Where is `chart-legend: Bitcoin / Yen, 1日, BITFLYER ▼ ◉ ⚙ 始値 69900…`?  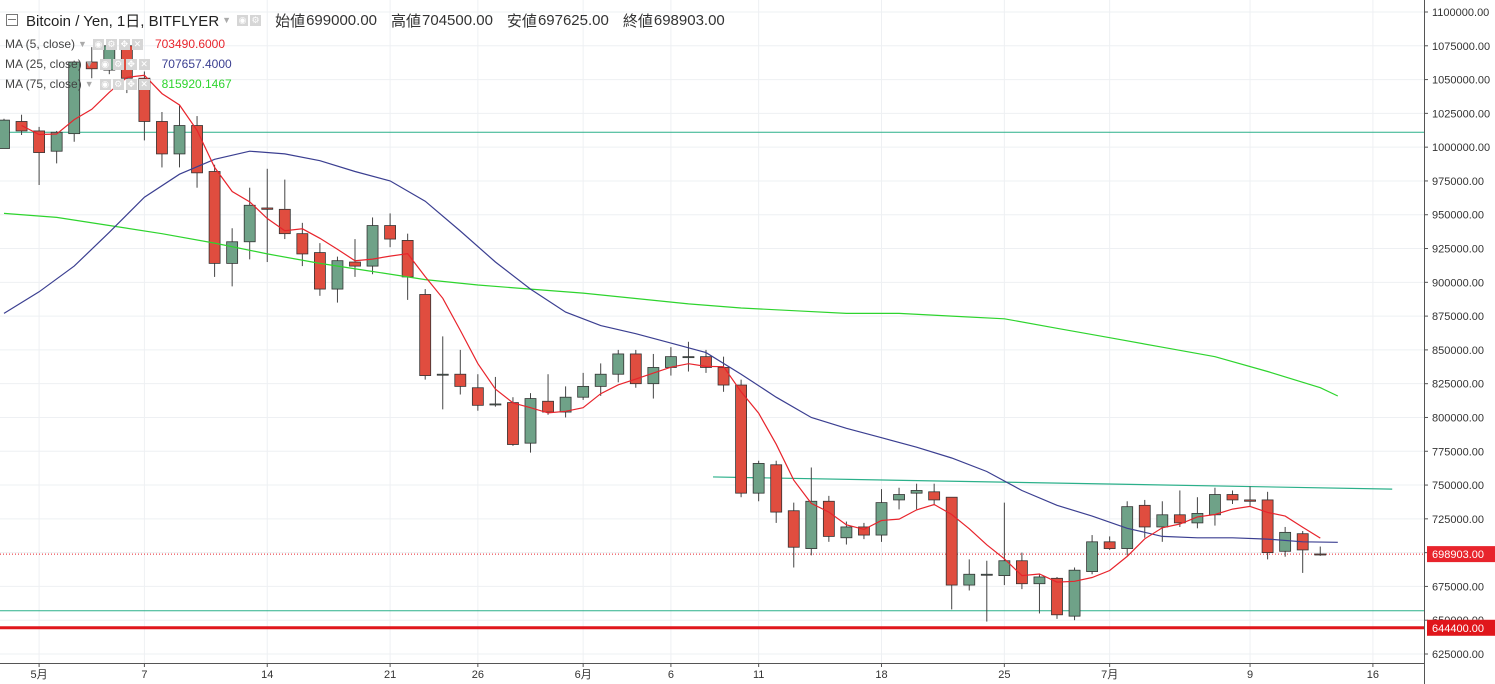 chart-legend: Bitcoin / Yen, 1日, BITFLYER ▼ ◉ ⚙ 始値 69900… is located at coordinates (366, 50).